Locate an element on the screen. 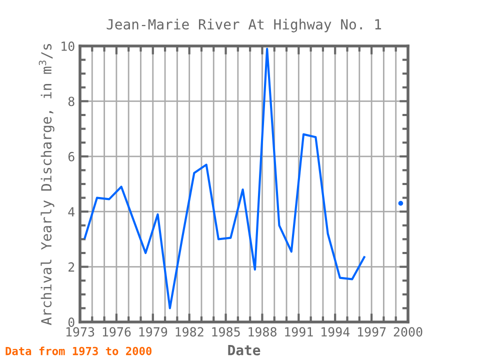 This screenshot has height=360, width=480. x-tick-label: 1994 is located at coordinates (336, 332).